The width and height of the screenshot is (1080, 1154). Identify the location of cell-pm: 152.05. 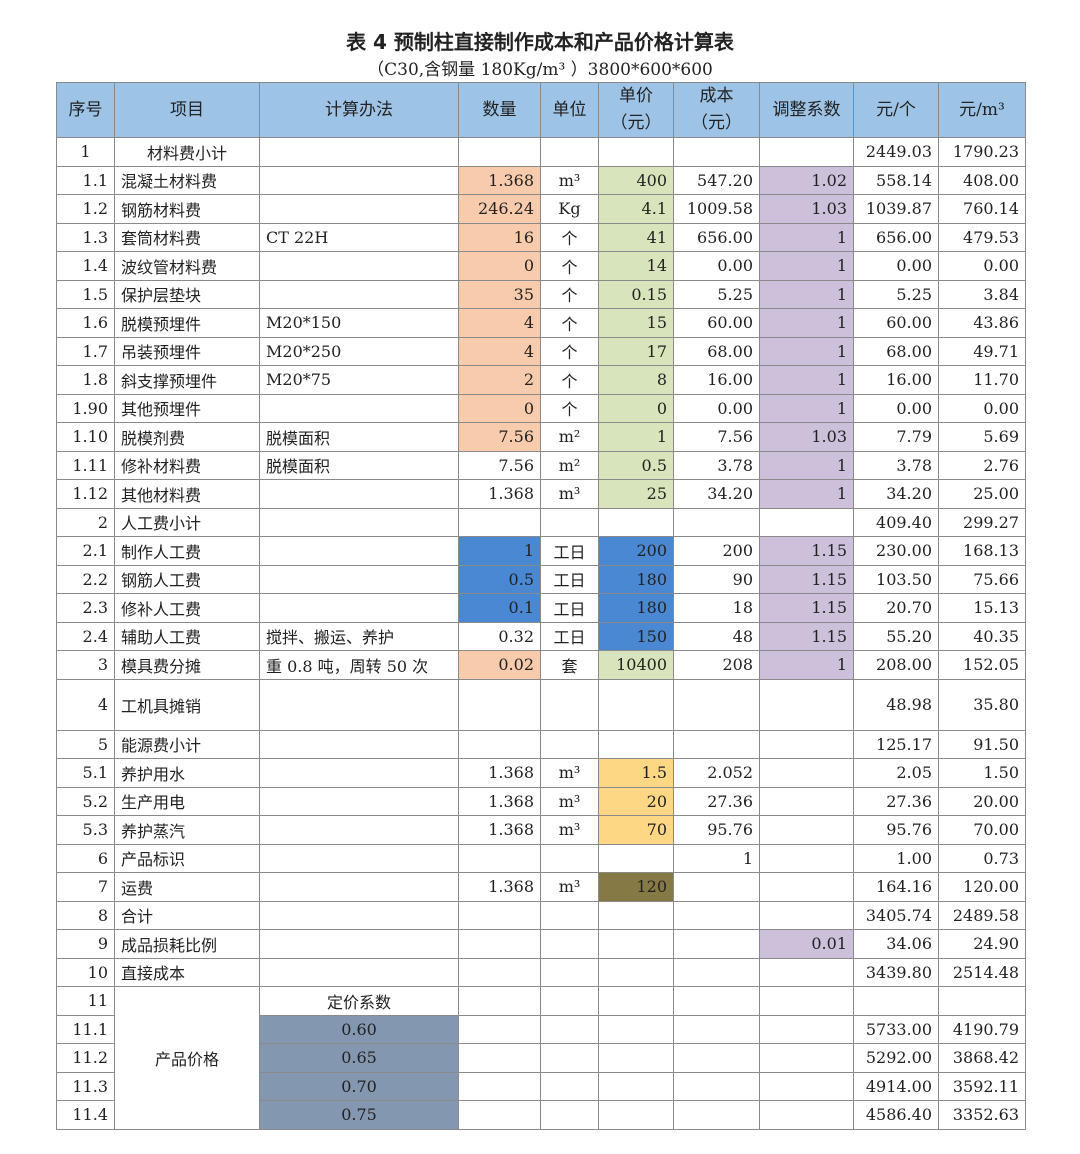
(982, 665).